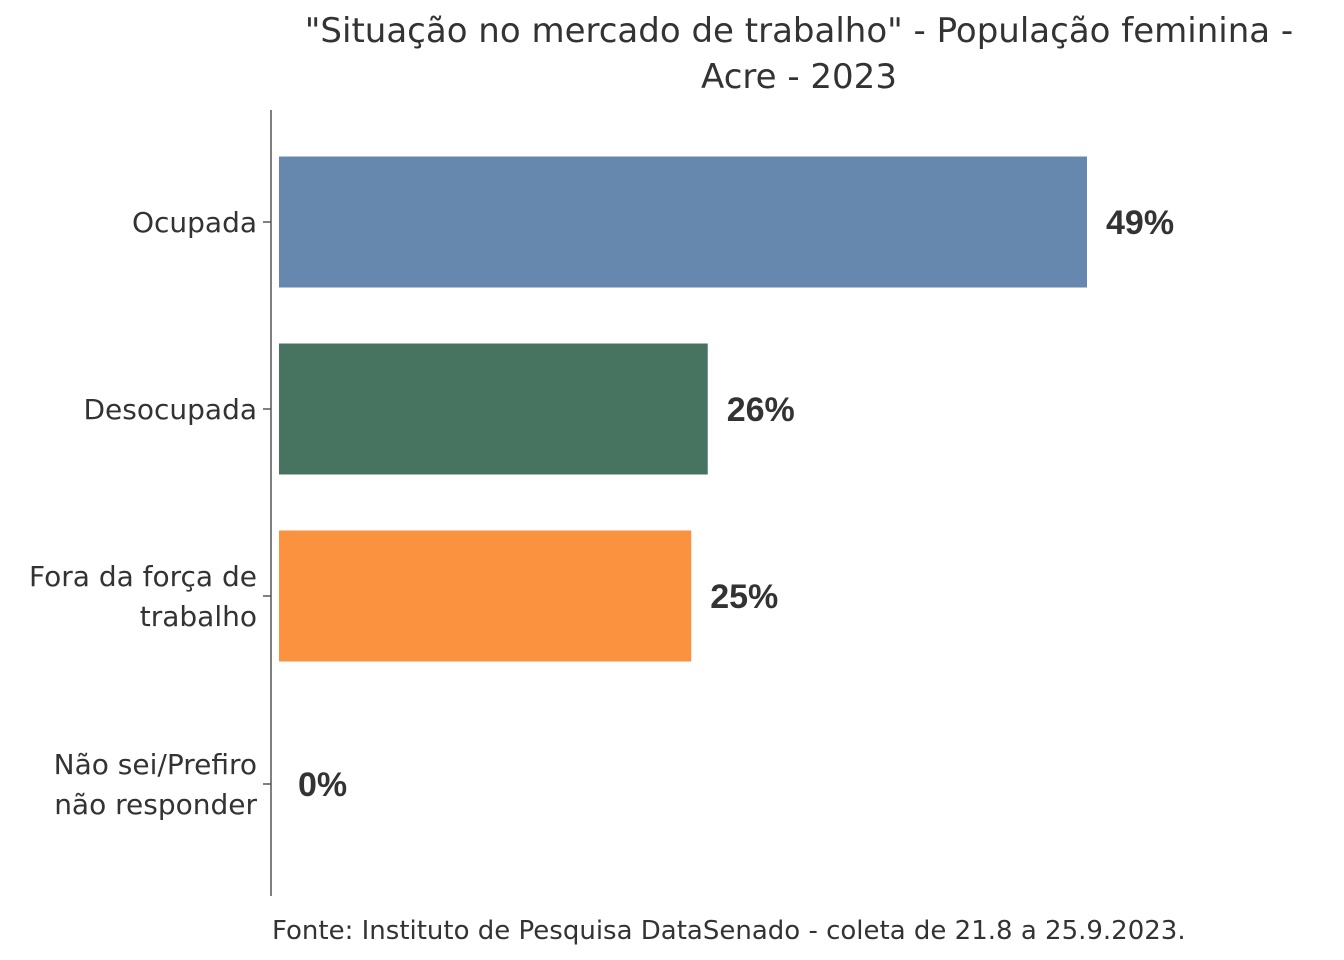 The height and width of the screenshot is (960, 1344). What do you see at coordinates (744, 597) in the screenshot?
I see `data-label: 25%` at bounding box center [744, 597].